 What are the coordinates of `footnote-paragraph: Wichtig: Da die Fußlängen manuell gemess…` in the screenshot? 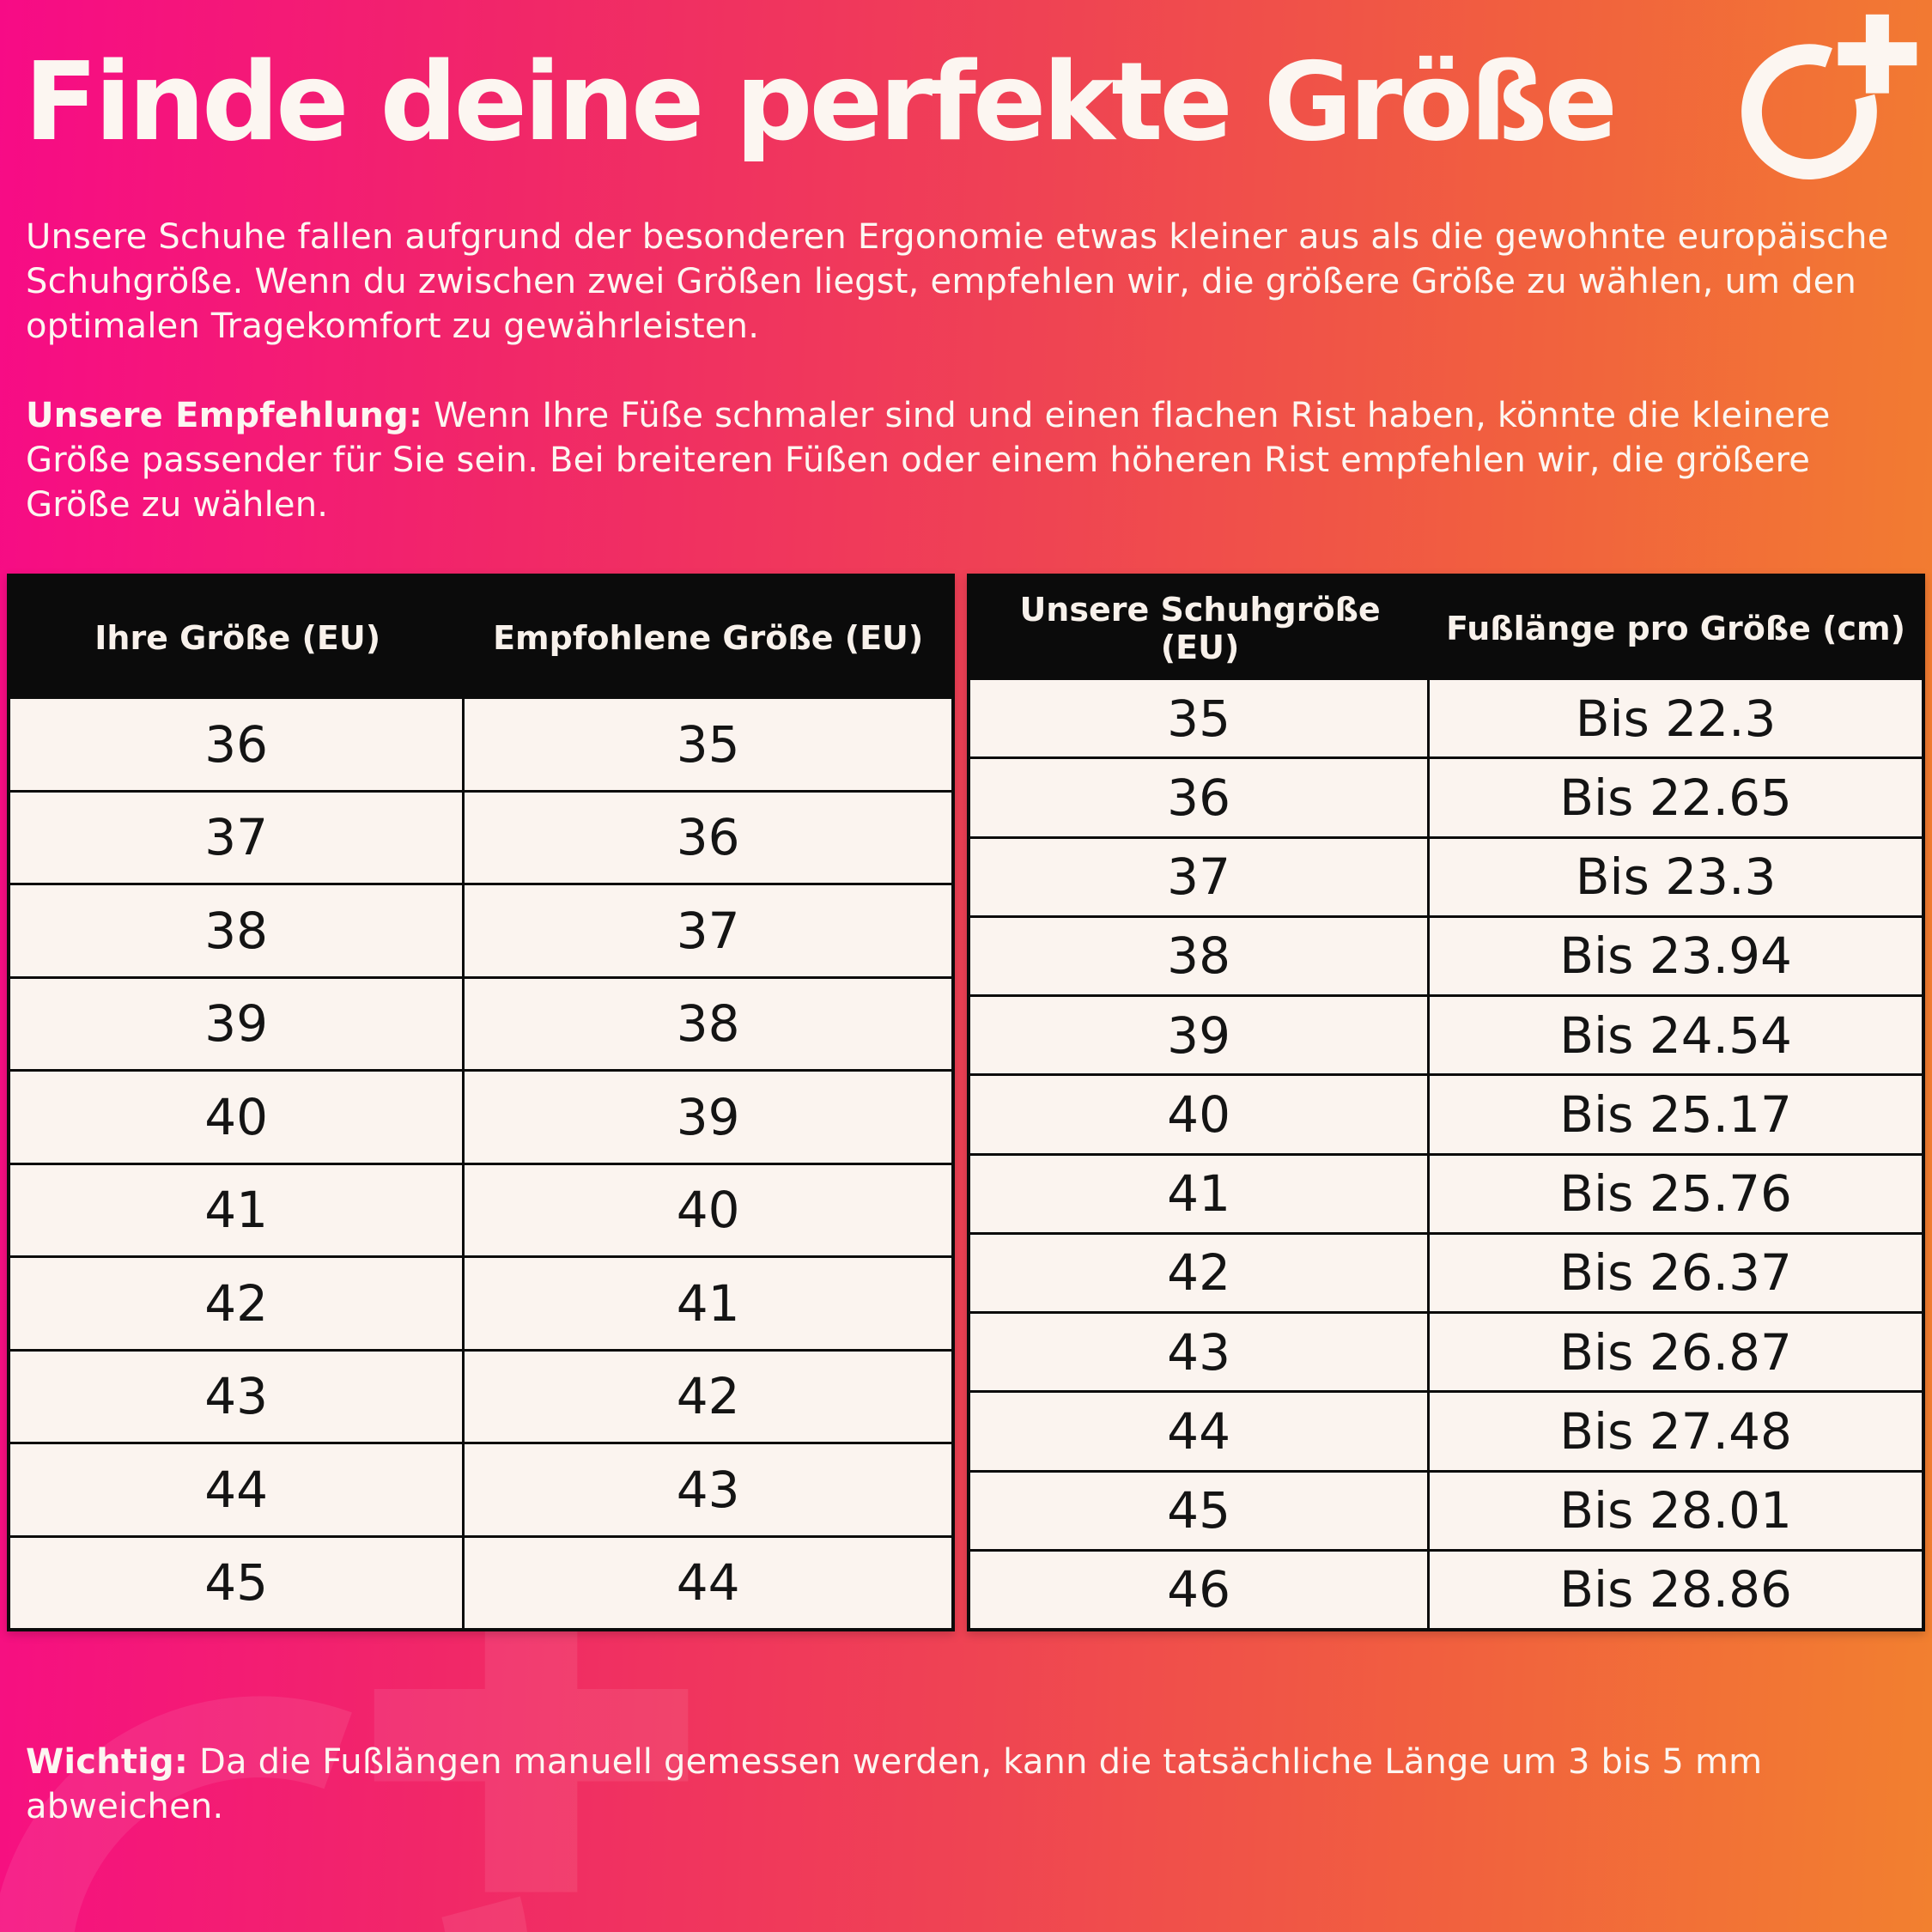 It's located at (966, 1784).